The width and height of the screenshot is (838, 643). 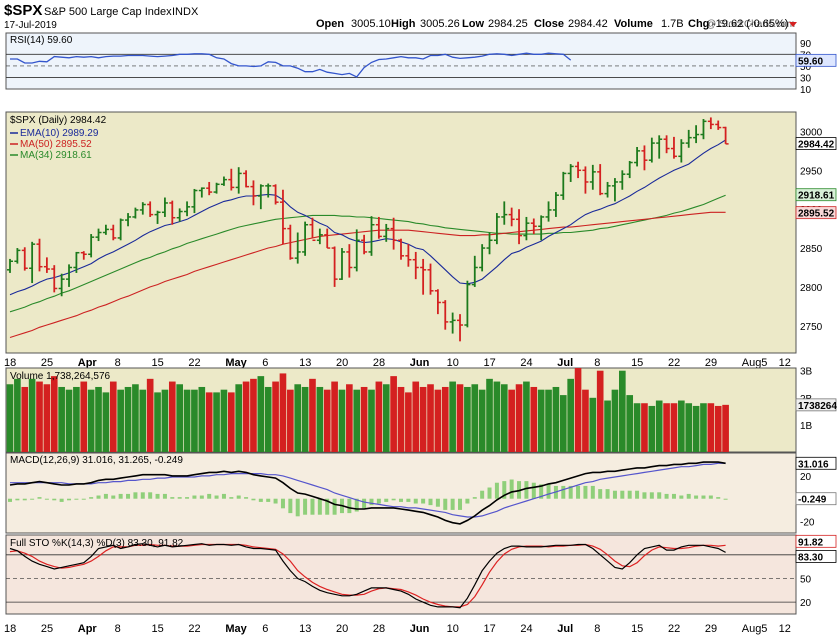 I want to click on time-tick-label: 22, so click(x=674, y=363).